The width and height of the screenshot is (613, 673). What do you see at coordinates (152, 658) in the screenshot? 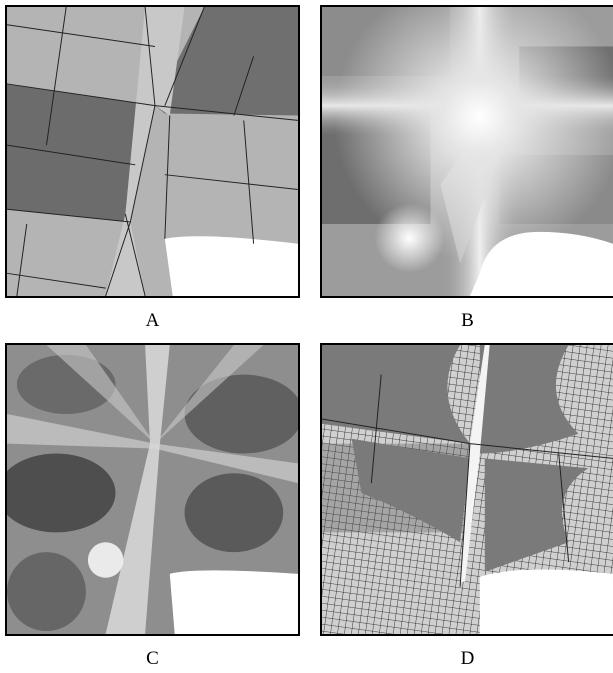
I see `panel-label: C` at bounding box center [152, 658].